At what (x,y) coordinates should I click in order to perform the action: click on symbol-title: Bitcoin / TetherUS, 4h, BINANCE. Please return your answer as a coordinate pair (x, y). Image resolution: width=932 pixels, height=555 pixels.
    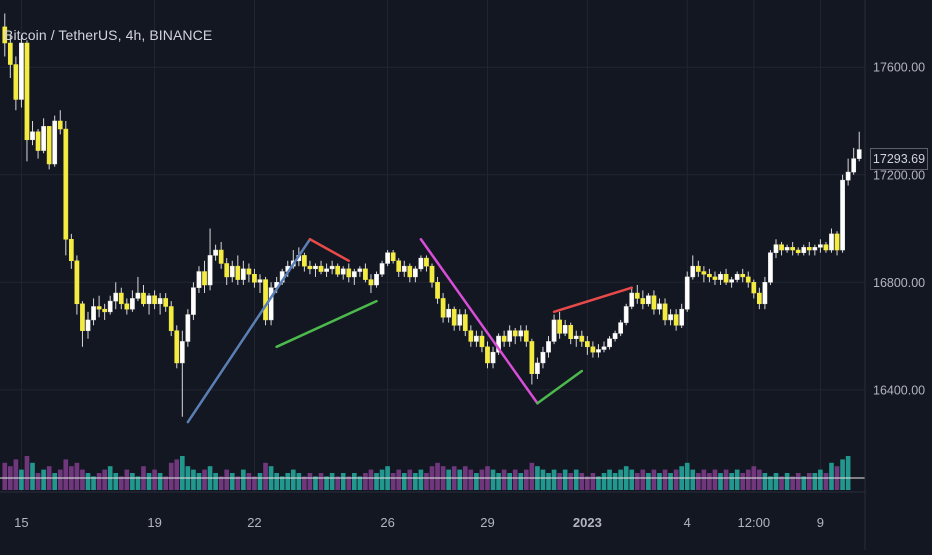
    Looking at the image, I should click on (108, 35).